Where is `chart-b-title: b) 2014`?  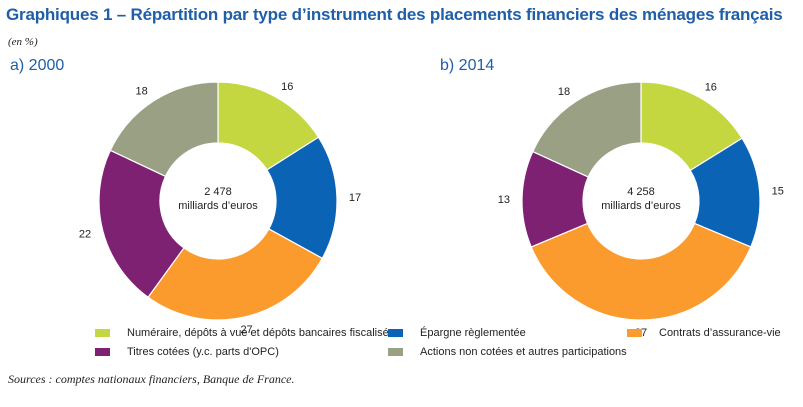
chart-b-title: b) 2014 is located at coordinates (467, 65).